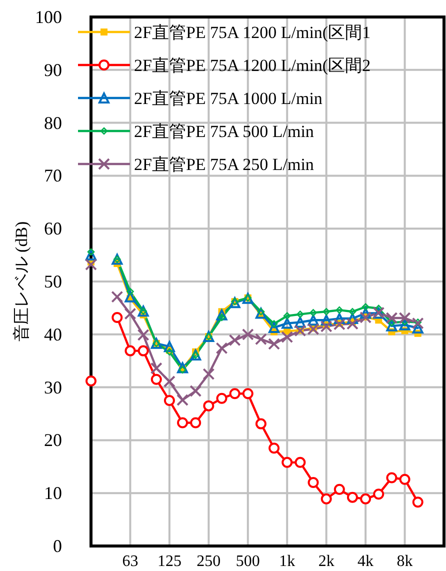 The height and width of the screenshot is (571, 446). I want to click on x-tick-label: 63, so click(130, 561).